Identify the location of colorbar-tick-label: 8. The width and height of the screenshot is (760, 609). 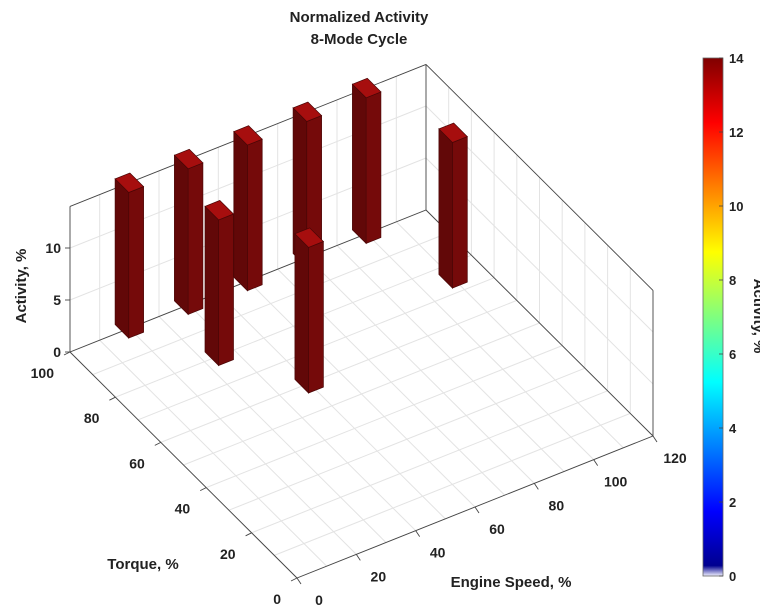
(732, 280).